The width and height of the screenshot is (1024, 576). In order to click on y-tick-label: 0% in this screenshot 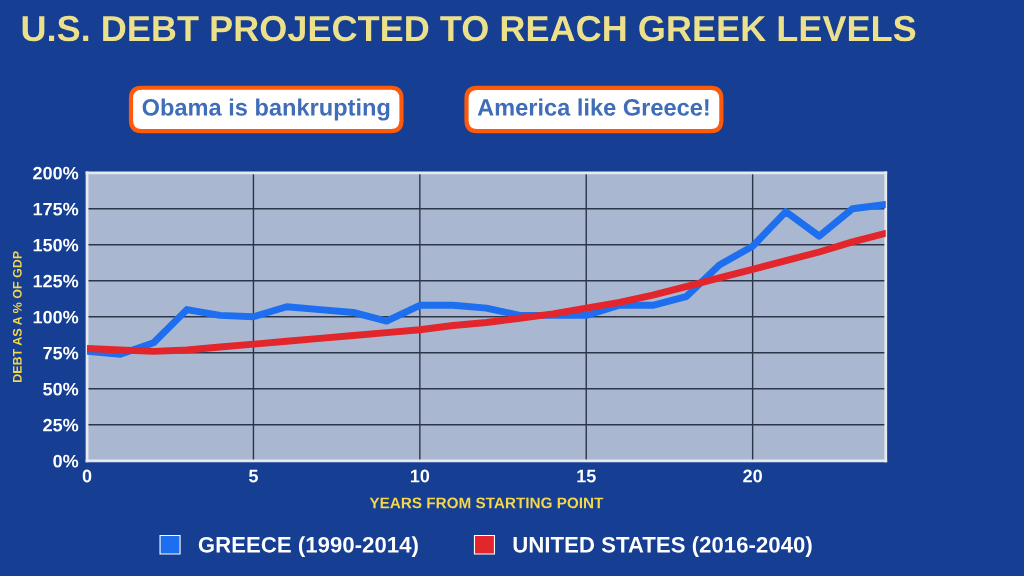, I will do `click(66, 461)`.